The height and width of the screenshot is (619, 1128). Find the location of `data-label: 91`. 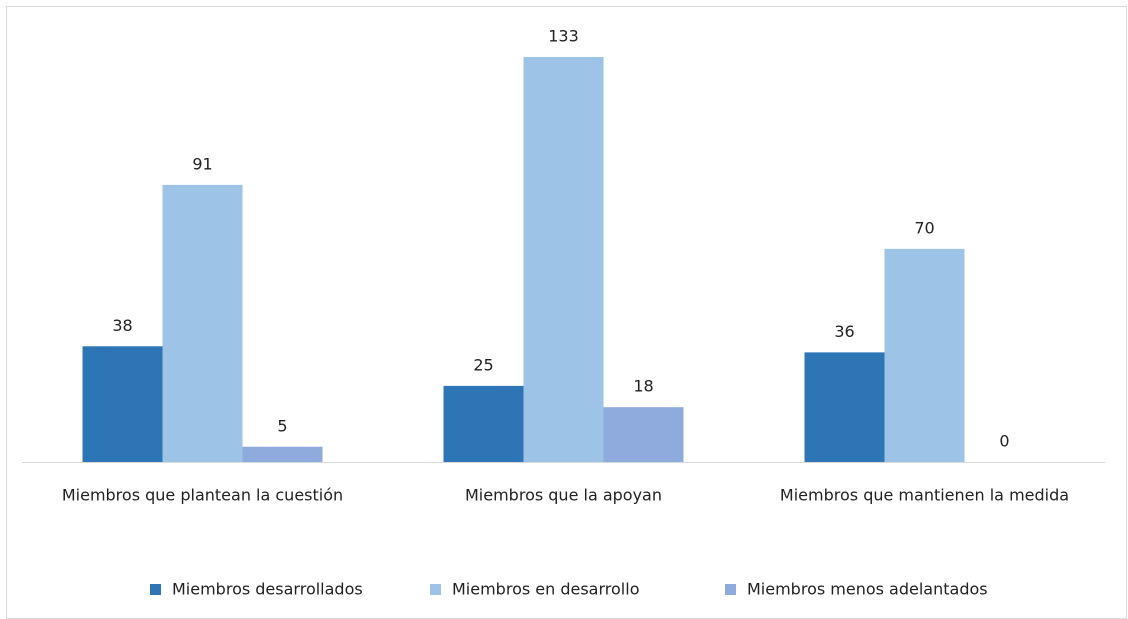

data-label: 91 is located at coordinates (202, 163).